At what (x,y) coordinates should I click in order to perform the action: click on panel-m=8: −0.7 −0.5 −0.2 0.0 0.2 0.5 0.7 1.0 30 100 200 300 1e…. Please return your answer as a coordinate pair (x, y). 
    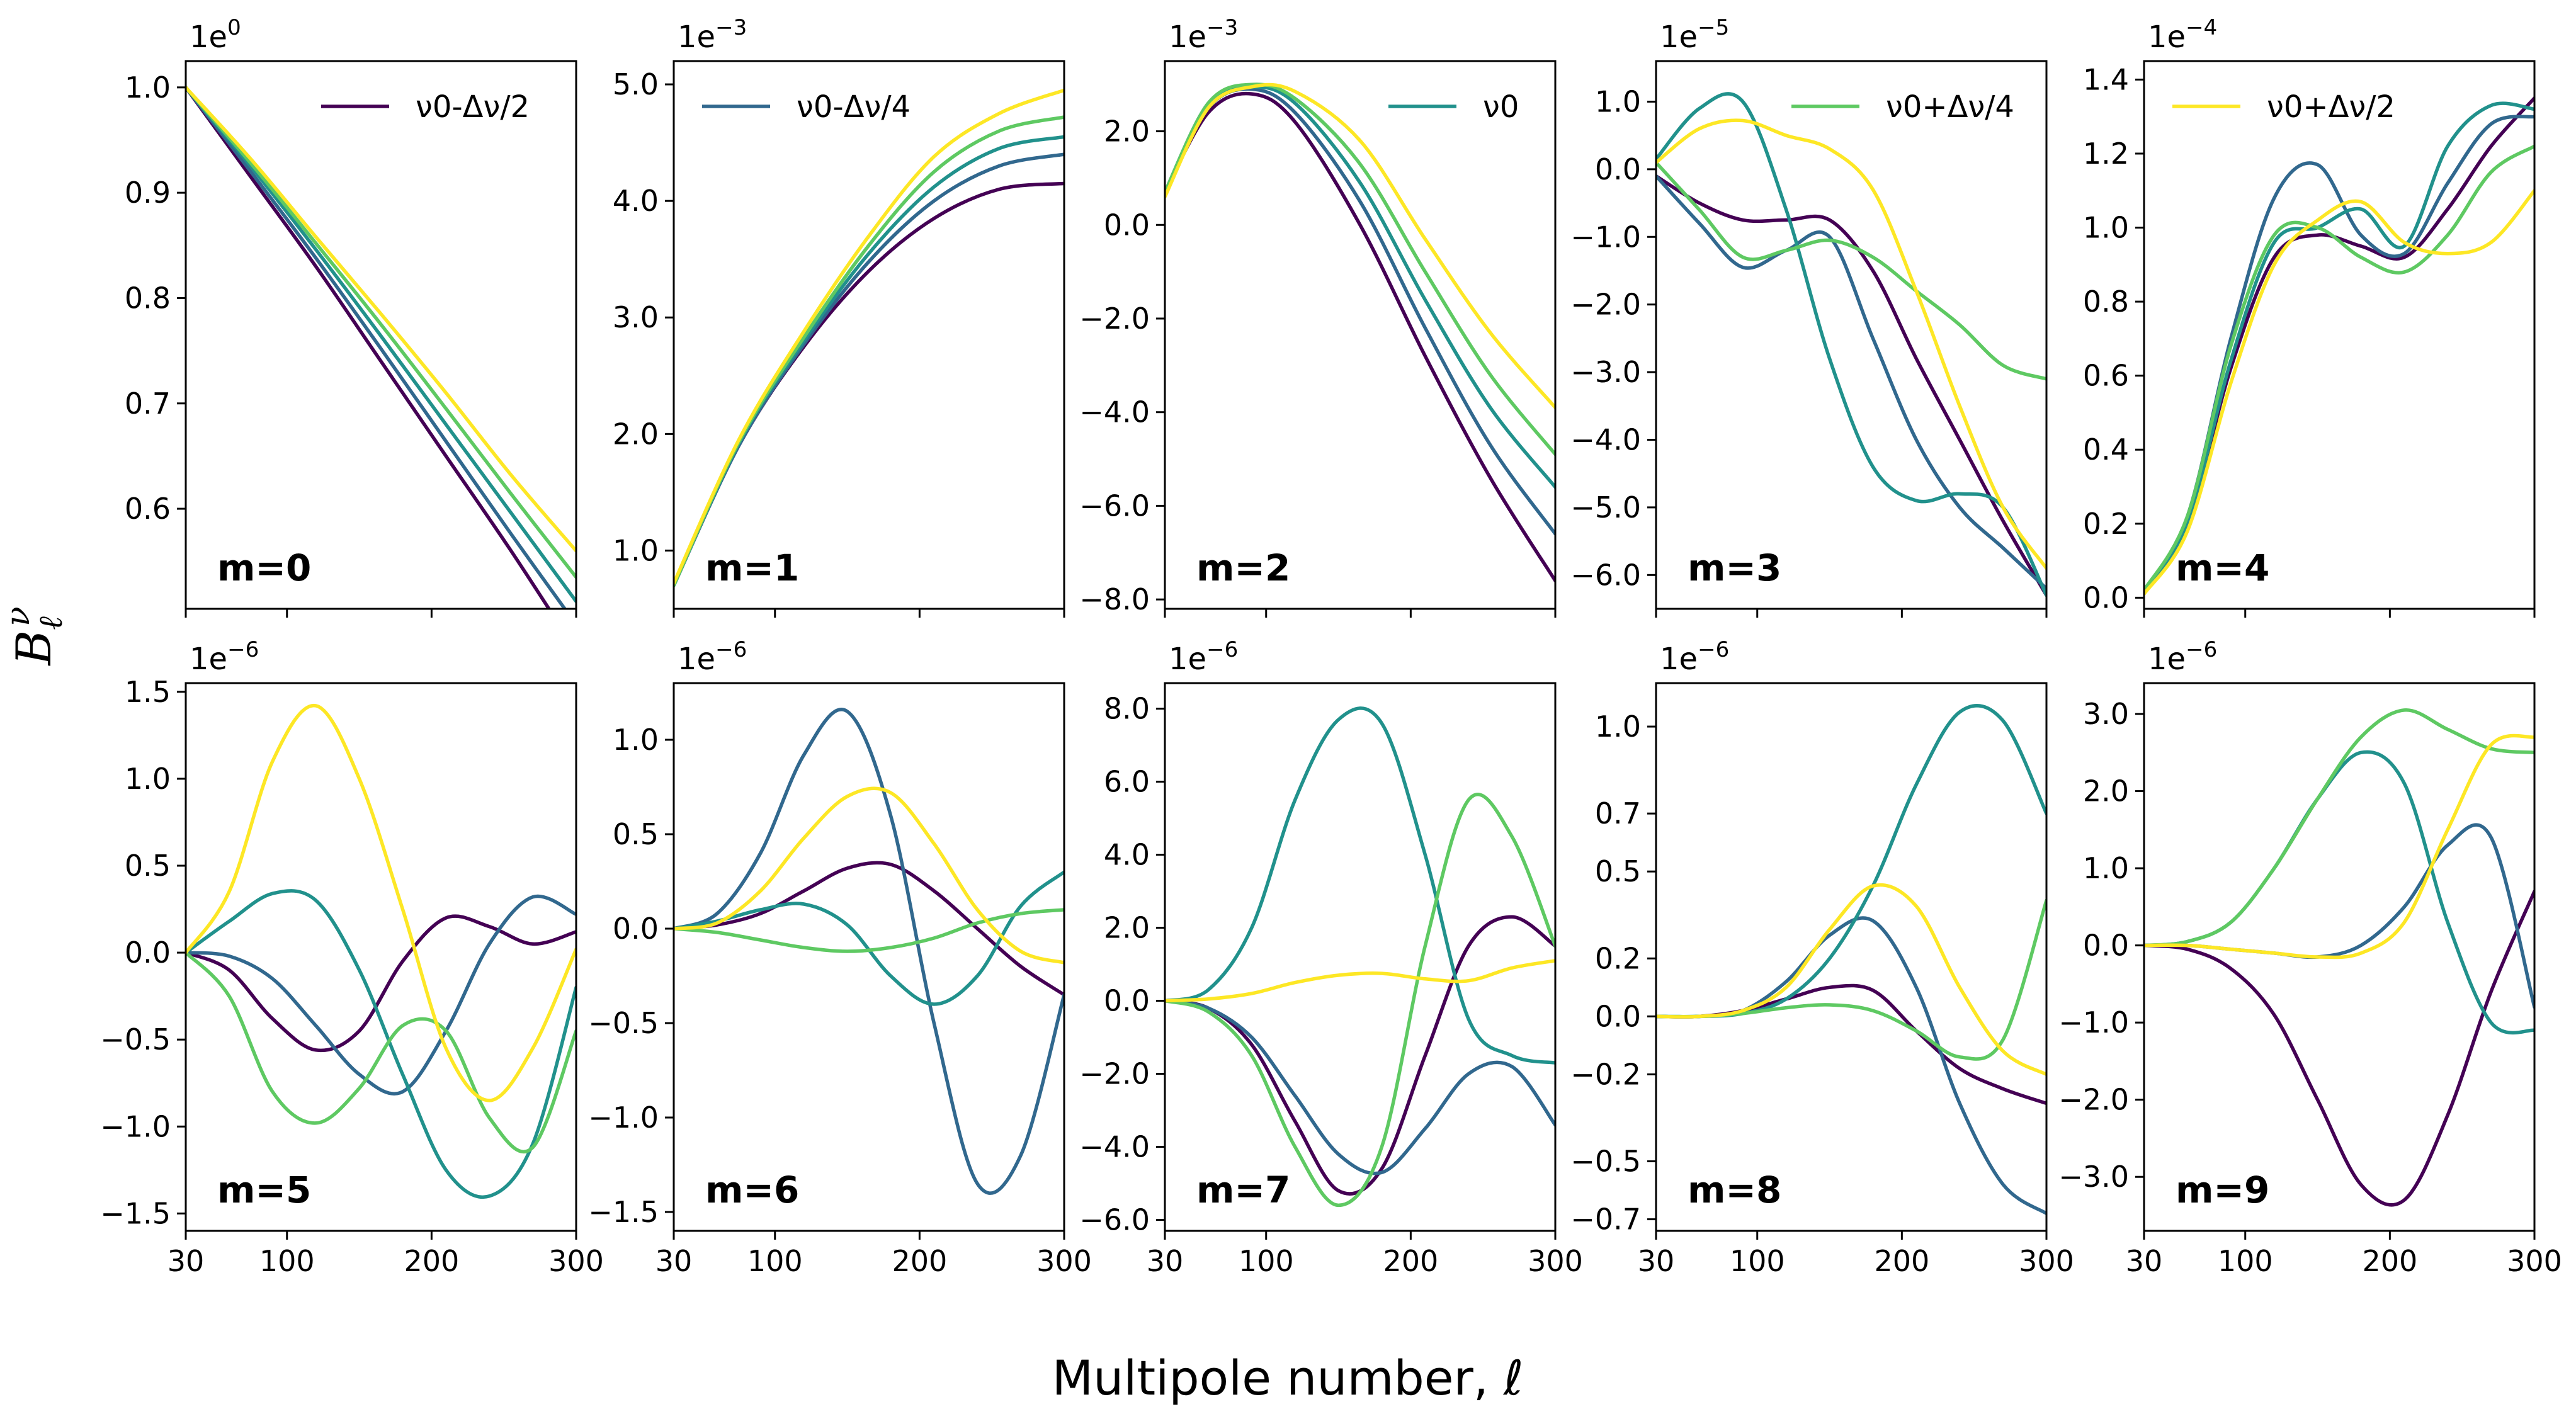
    Looking at the image, I should click on (1822, 957).